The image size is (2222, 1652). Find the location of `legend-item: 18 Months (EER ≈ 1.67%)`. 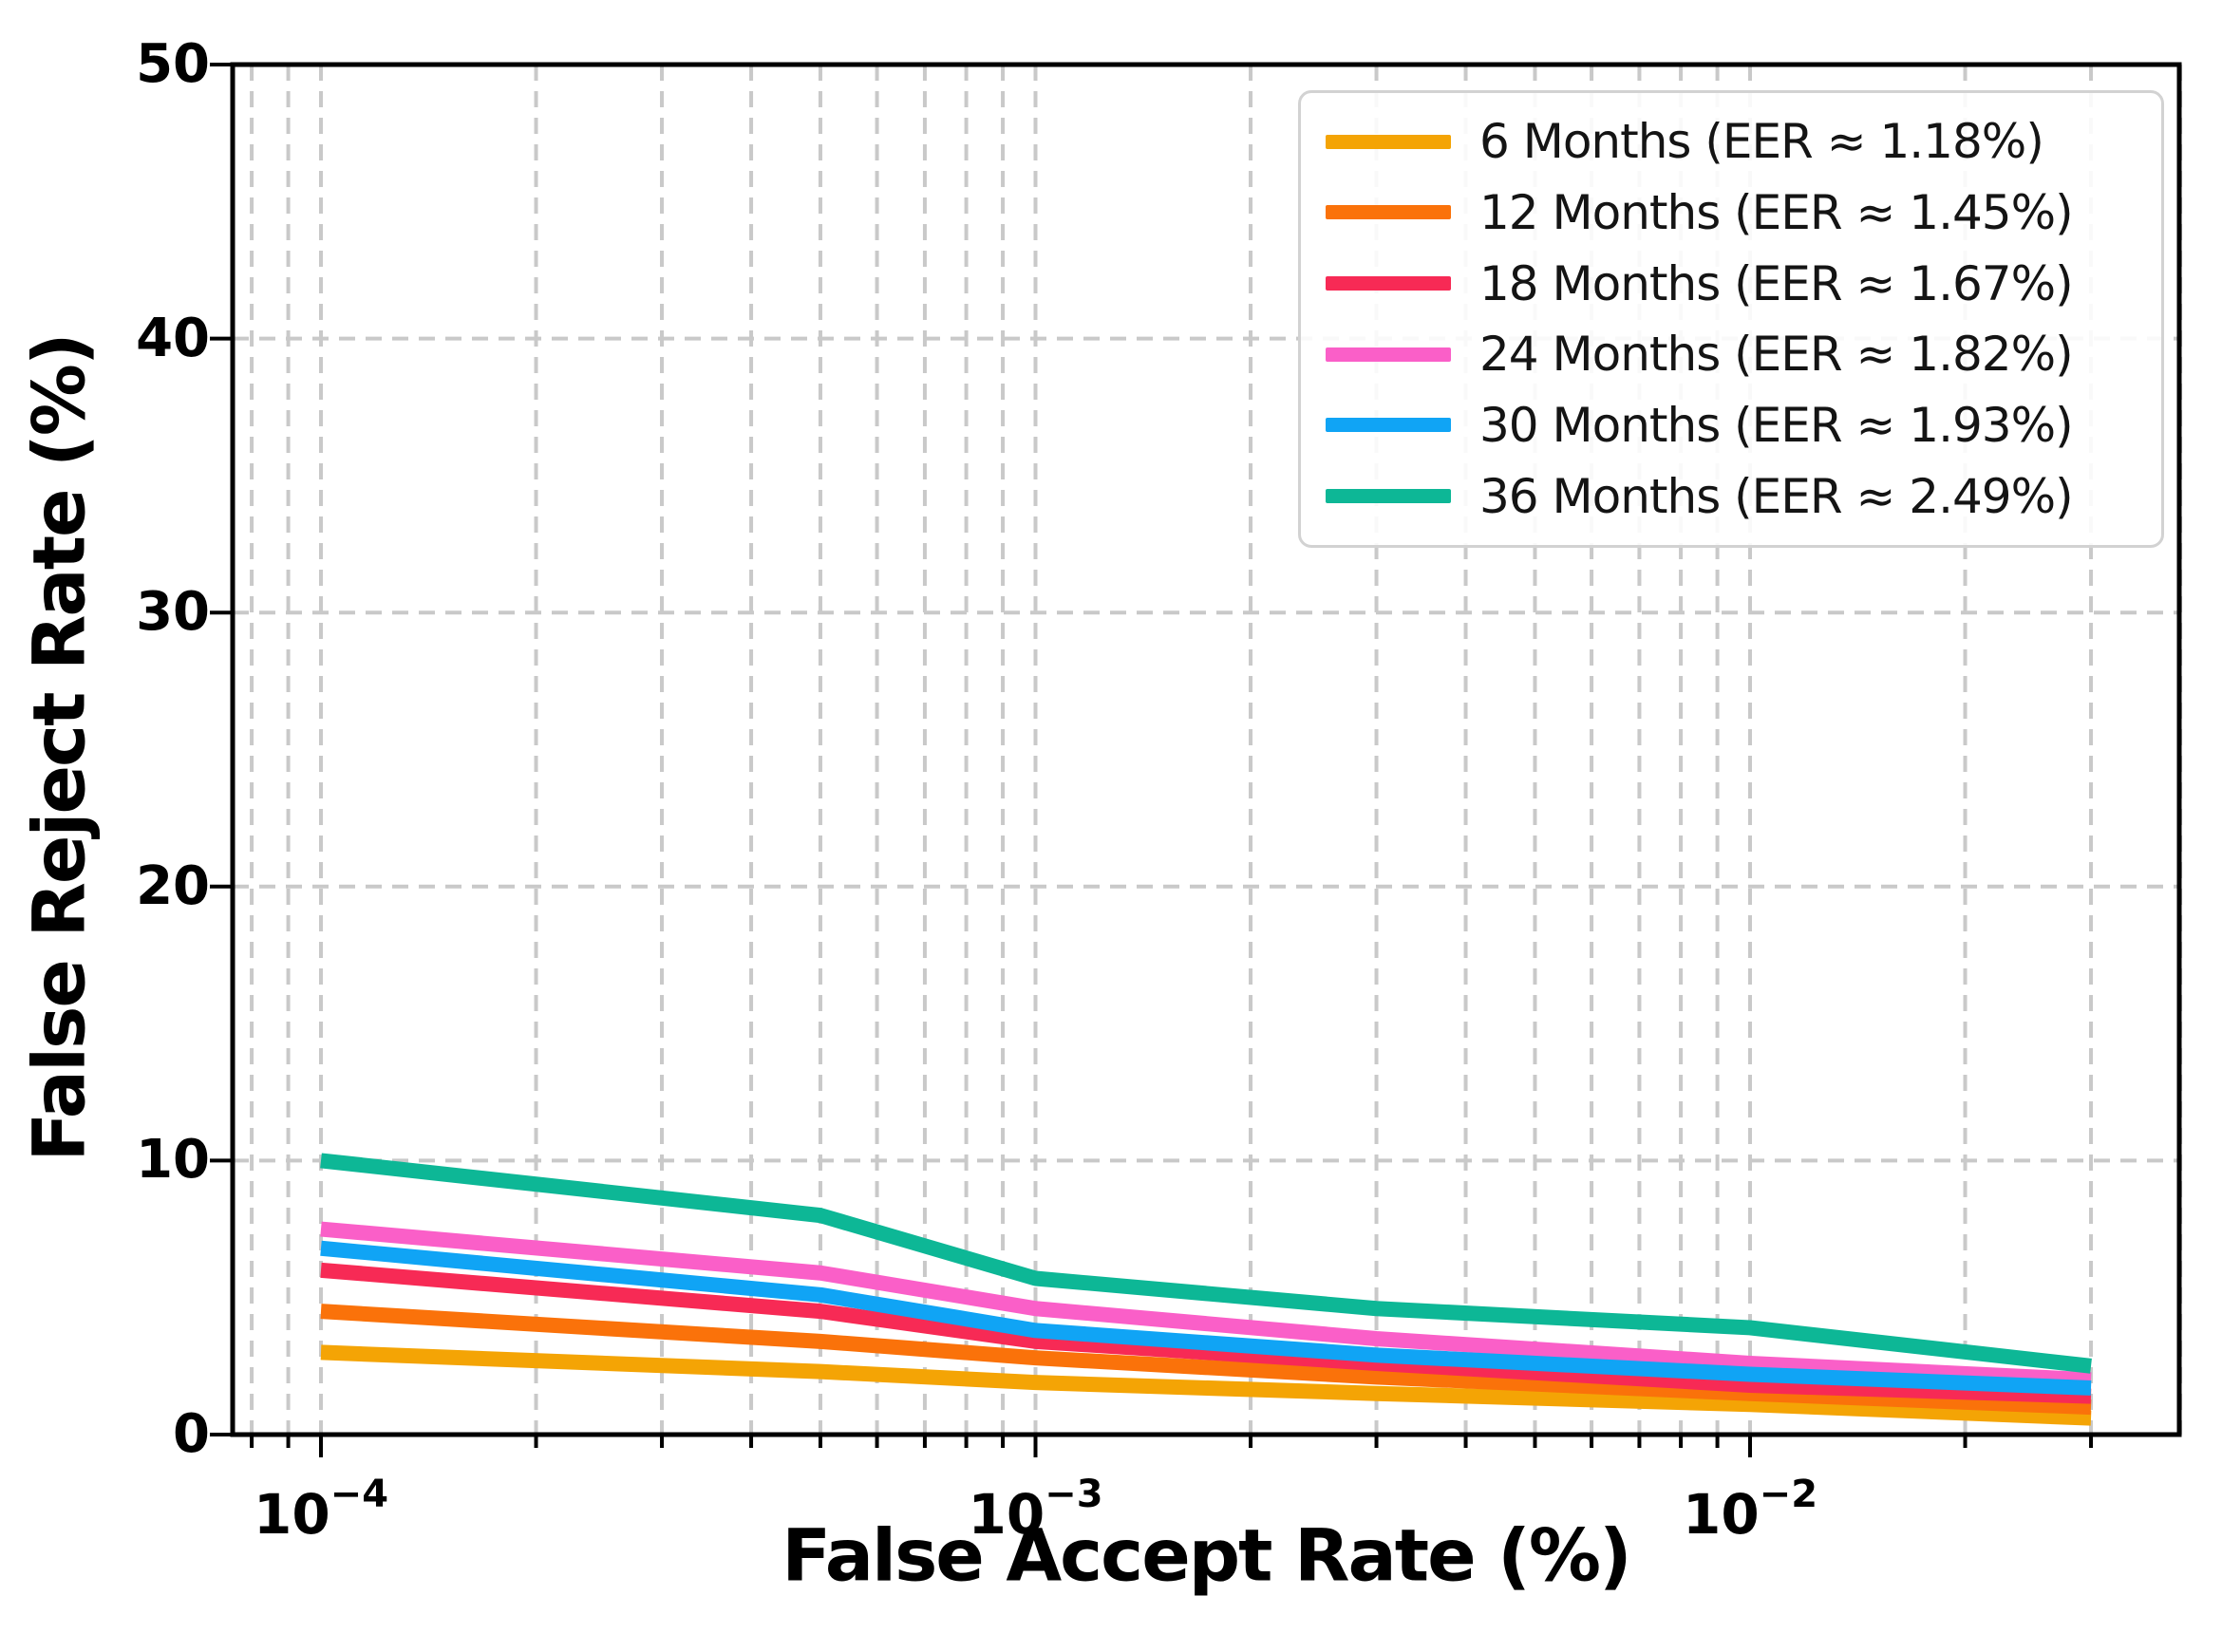

legend-item: 18 Months (EER ≈ 1.67%) is located at coordinates (1731, 283).